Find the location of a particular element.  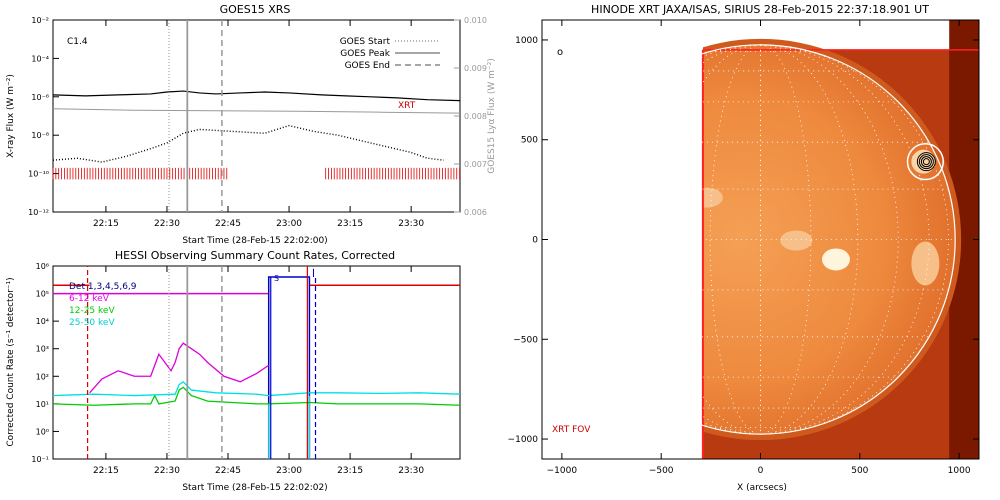

hessi-ytick-label: 10⁰ is located at coordinates (42, 431).